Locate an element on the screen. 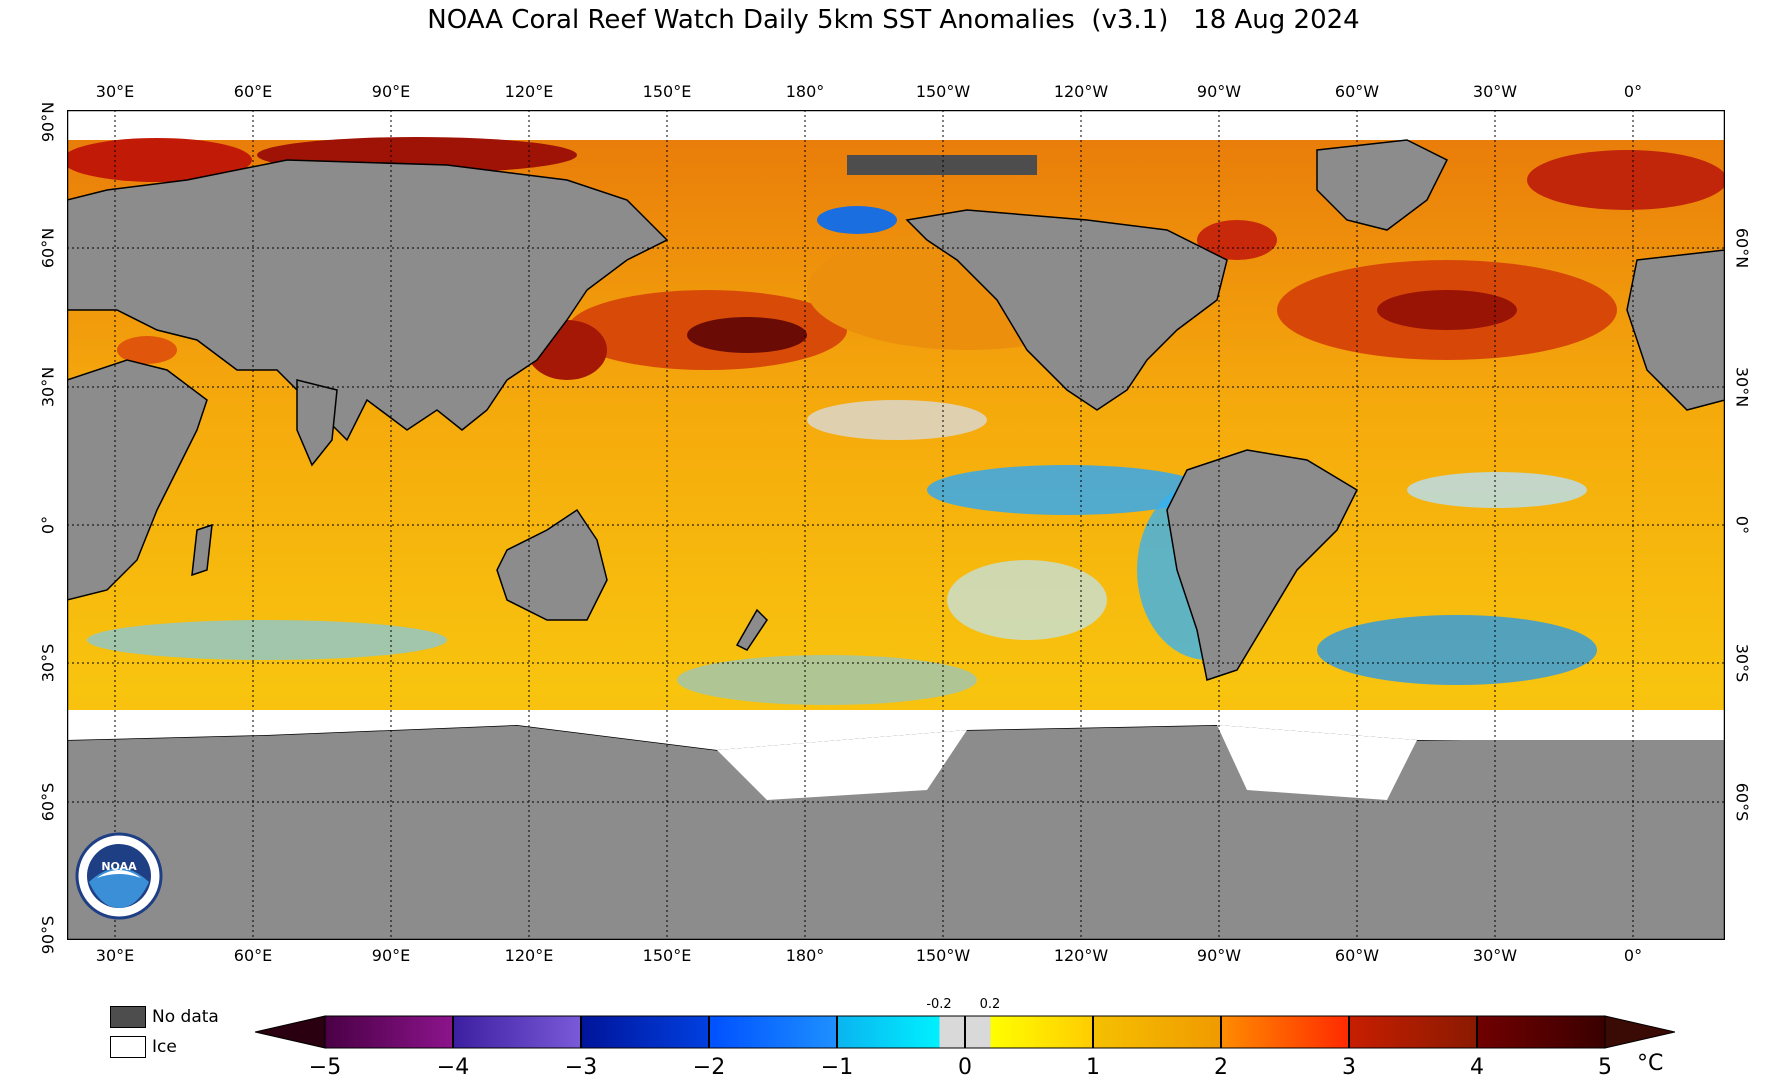  colorbar-tick: −4 is located at coordinates (453, 1067).